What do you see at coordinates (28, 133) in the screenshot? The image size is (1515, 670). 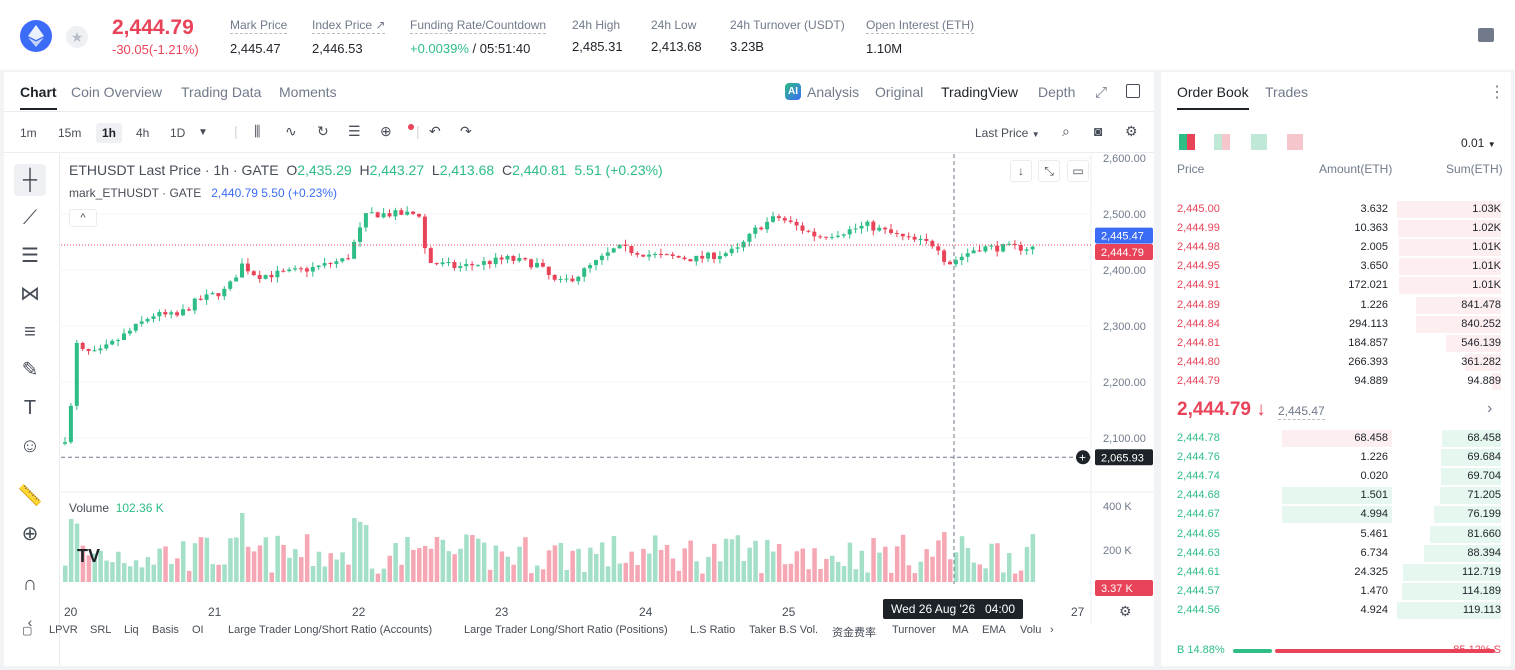 I see `tf-1m: 1m` at bounding box center [28, 133].